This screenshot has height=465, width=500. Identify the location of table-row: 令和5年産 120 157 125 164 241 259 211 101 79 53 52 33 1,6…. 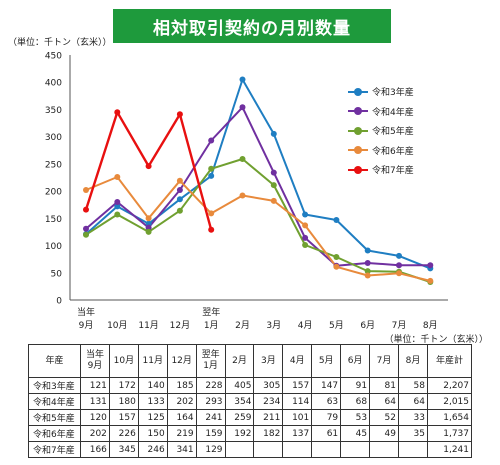
(250, 417).